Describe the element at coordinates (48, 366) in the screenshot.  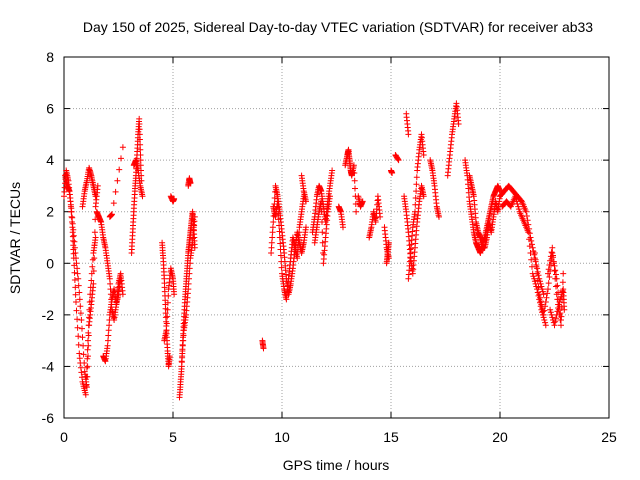
I see `y-tick-label: -4` at that location.